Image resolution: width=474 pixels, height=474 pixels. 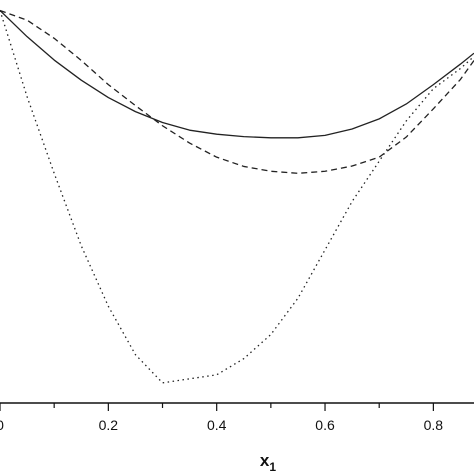 What do you see at coordinates (272, 467) in the screenshot?
I see `x-axis-label-subscript: 1` at bounding box center [272, 467].